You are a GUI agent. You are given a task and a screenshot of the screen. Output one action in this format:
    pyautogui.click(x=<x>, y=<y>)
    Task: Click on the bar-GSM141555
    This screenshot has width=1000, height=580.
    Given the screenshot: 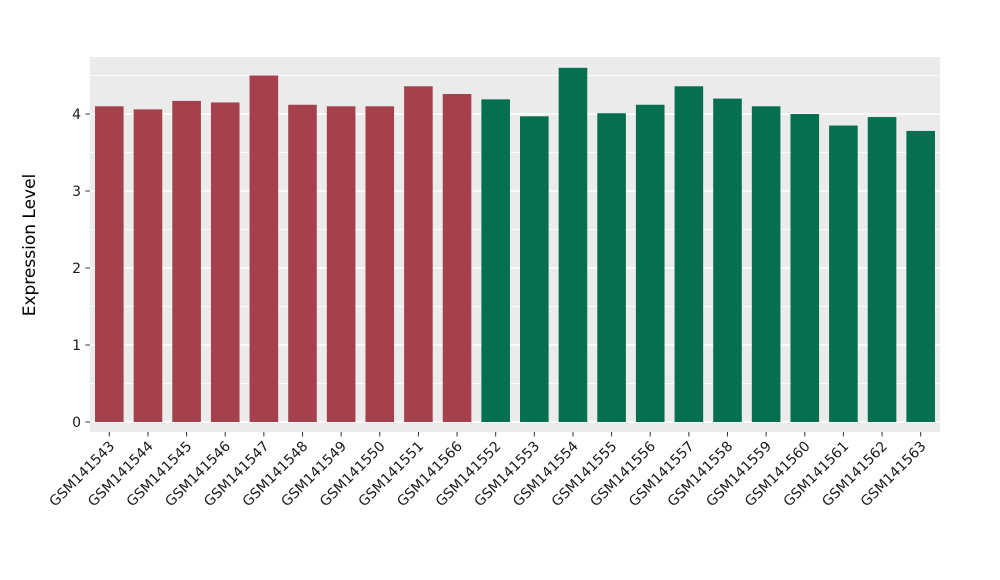 What is the action you would take?
    pyautogui.click(x=611, y=267)
    